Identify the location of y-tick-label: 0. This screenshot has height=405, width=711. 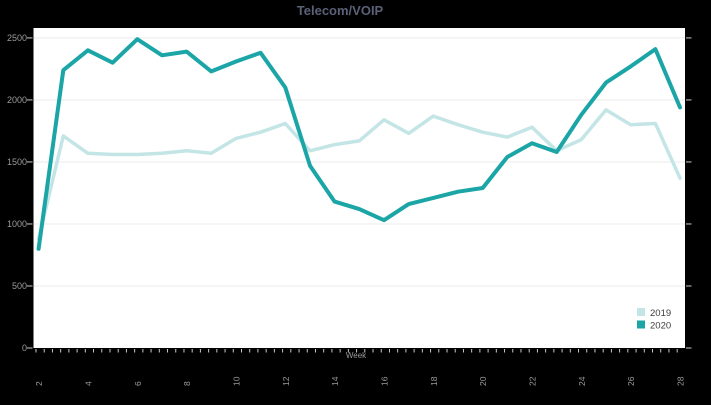
(24, 348).